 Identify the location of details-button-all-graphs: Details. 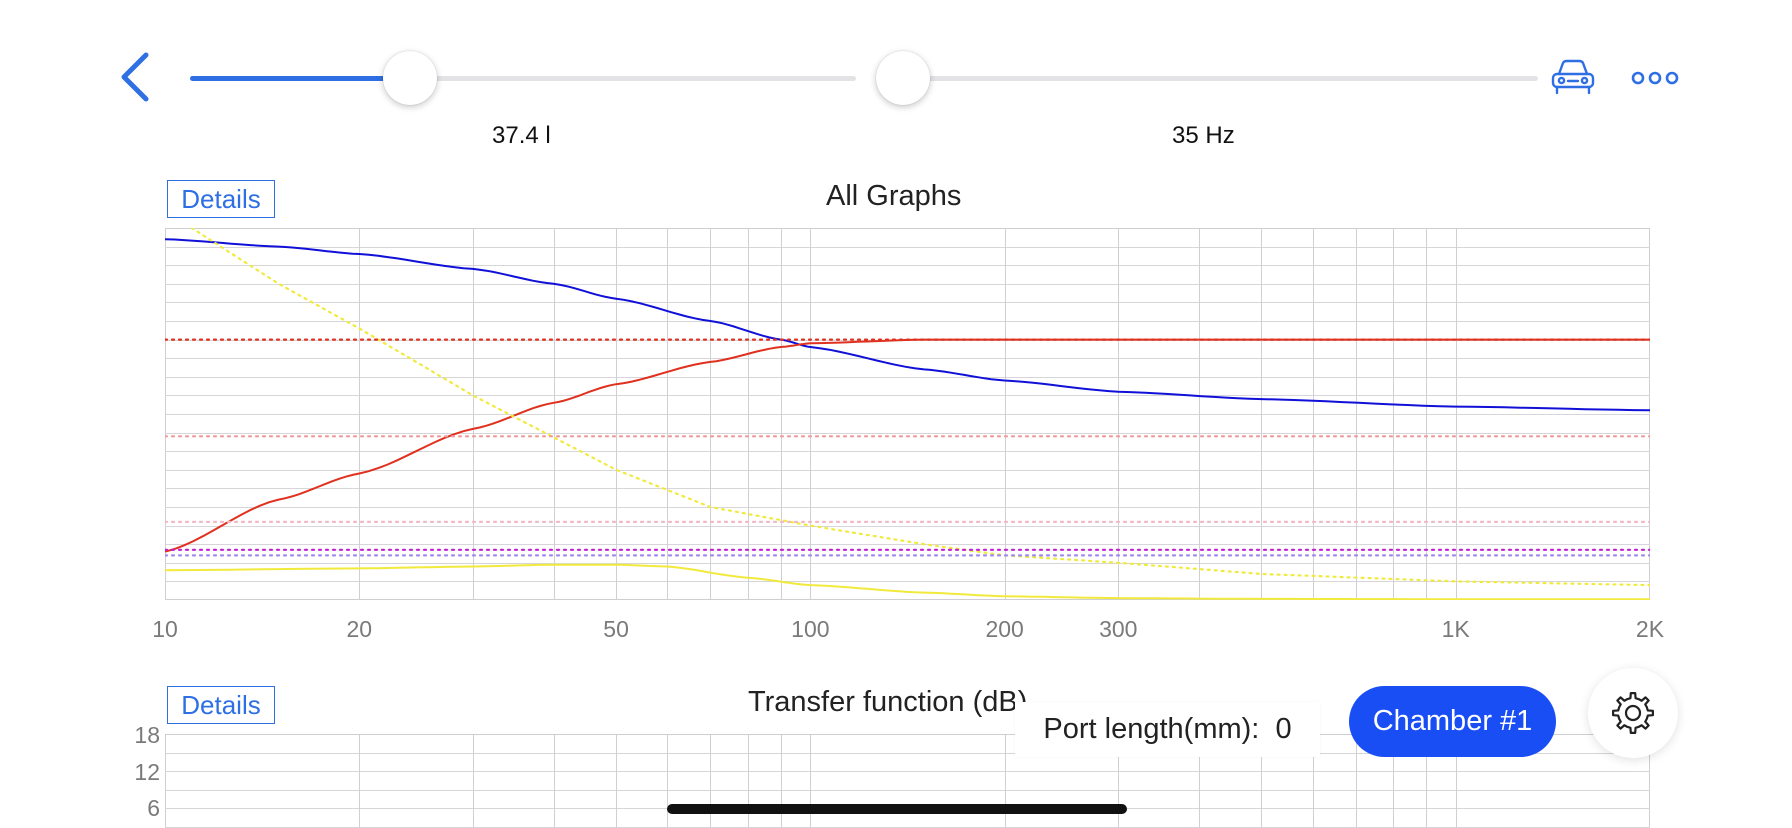
(221, 199).